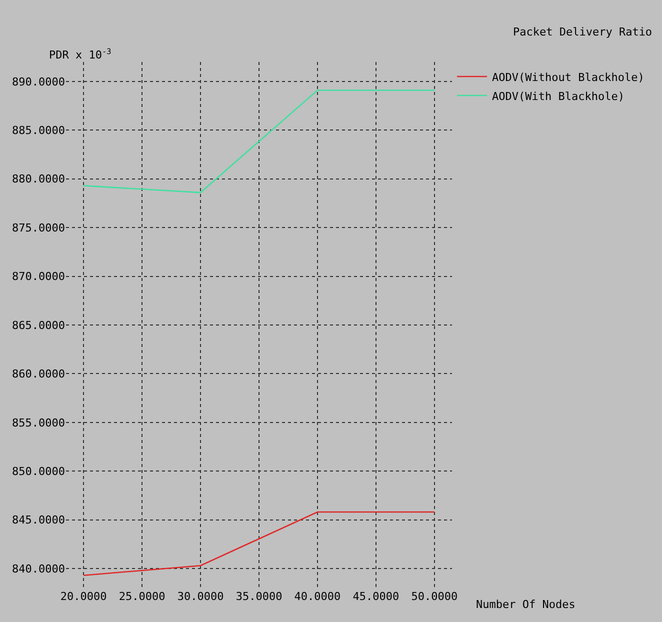 This screenshot has width=662, height=622. What do you see at coordinates (568, 77) in the screenshot?
I see `legend-label: AODV(Without Blackhole)` at bounding box center [568, 77].